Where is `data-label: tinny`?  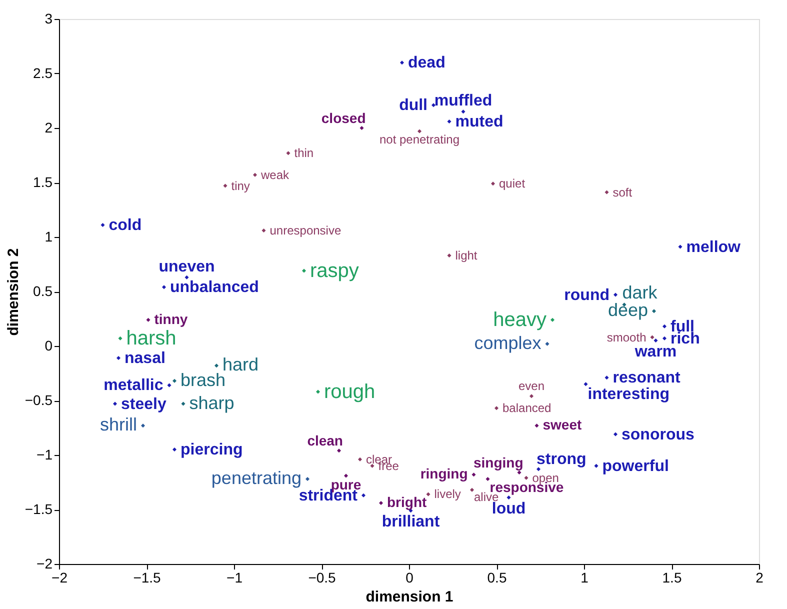 data-label: tinny is located at coordinates (171, 318).